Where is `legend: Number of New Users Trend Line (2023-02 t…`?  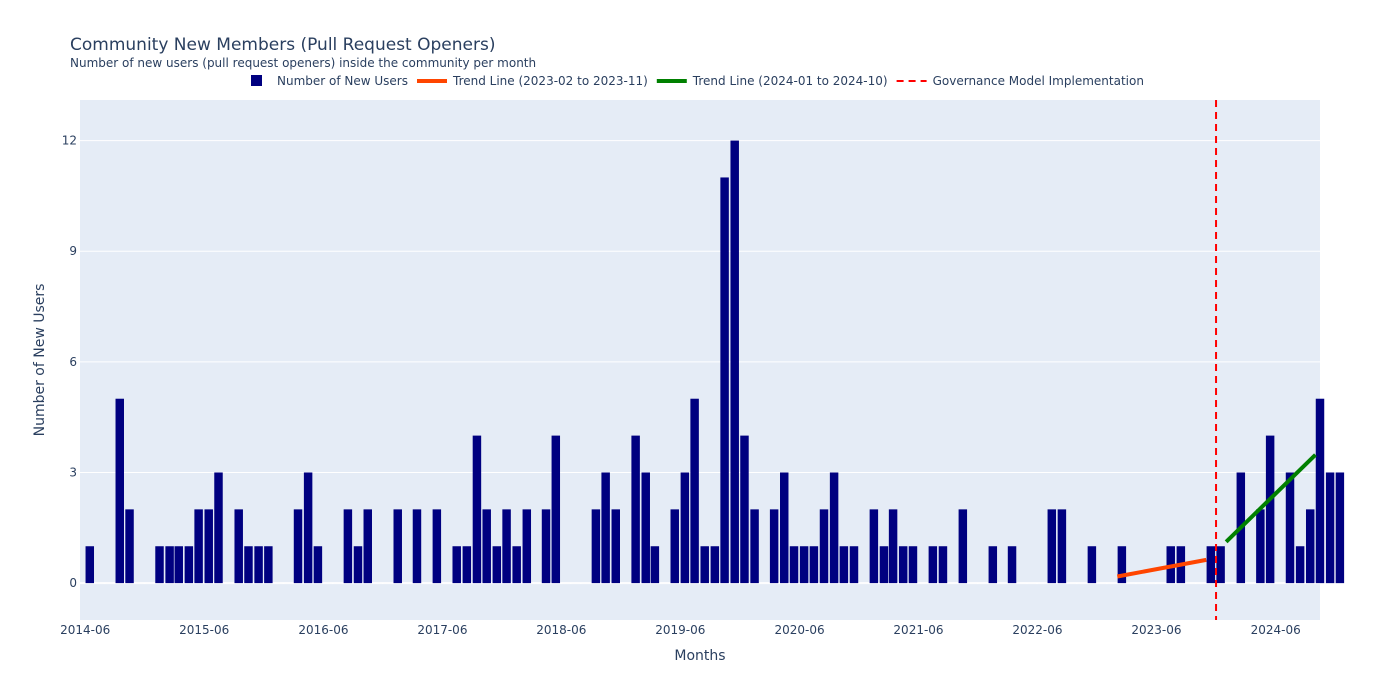 legend: Number of New Users Trend Line (2023-02 t… is located at coordinates (697, 81).